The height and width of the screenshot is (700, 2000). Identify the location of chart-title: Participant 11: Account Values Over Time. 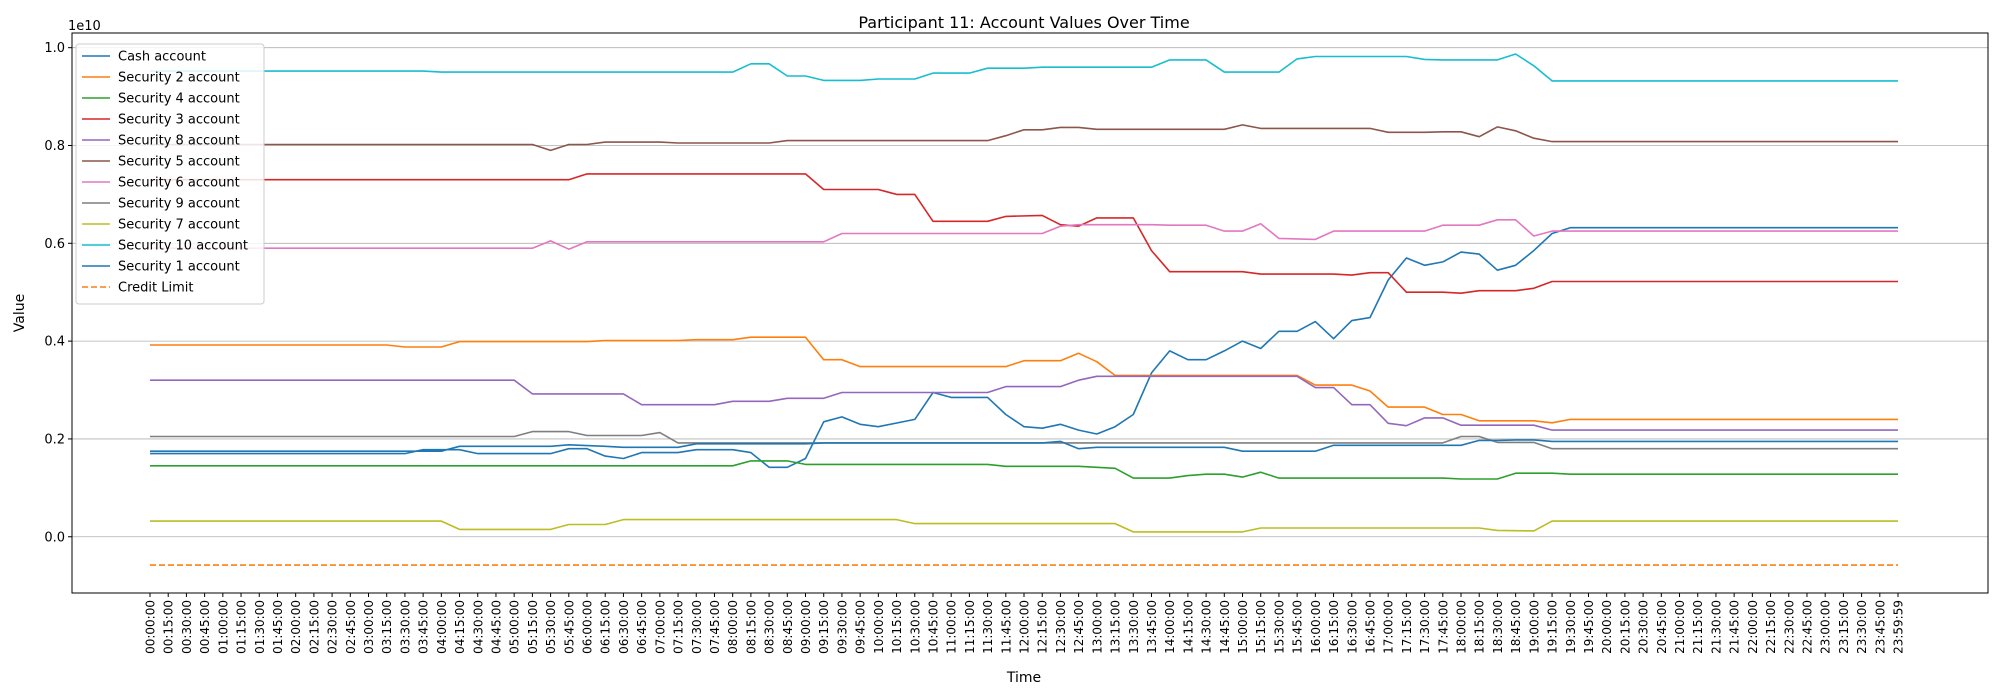
(1023, 22).